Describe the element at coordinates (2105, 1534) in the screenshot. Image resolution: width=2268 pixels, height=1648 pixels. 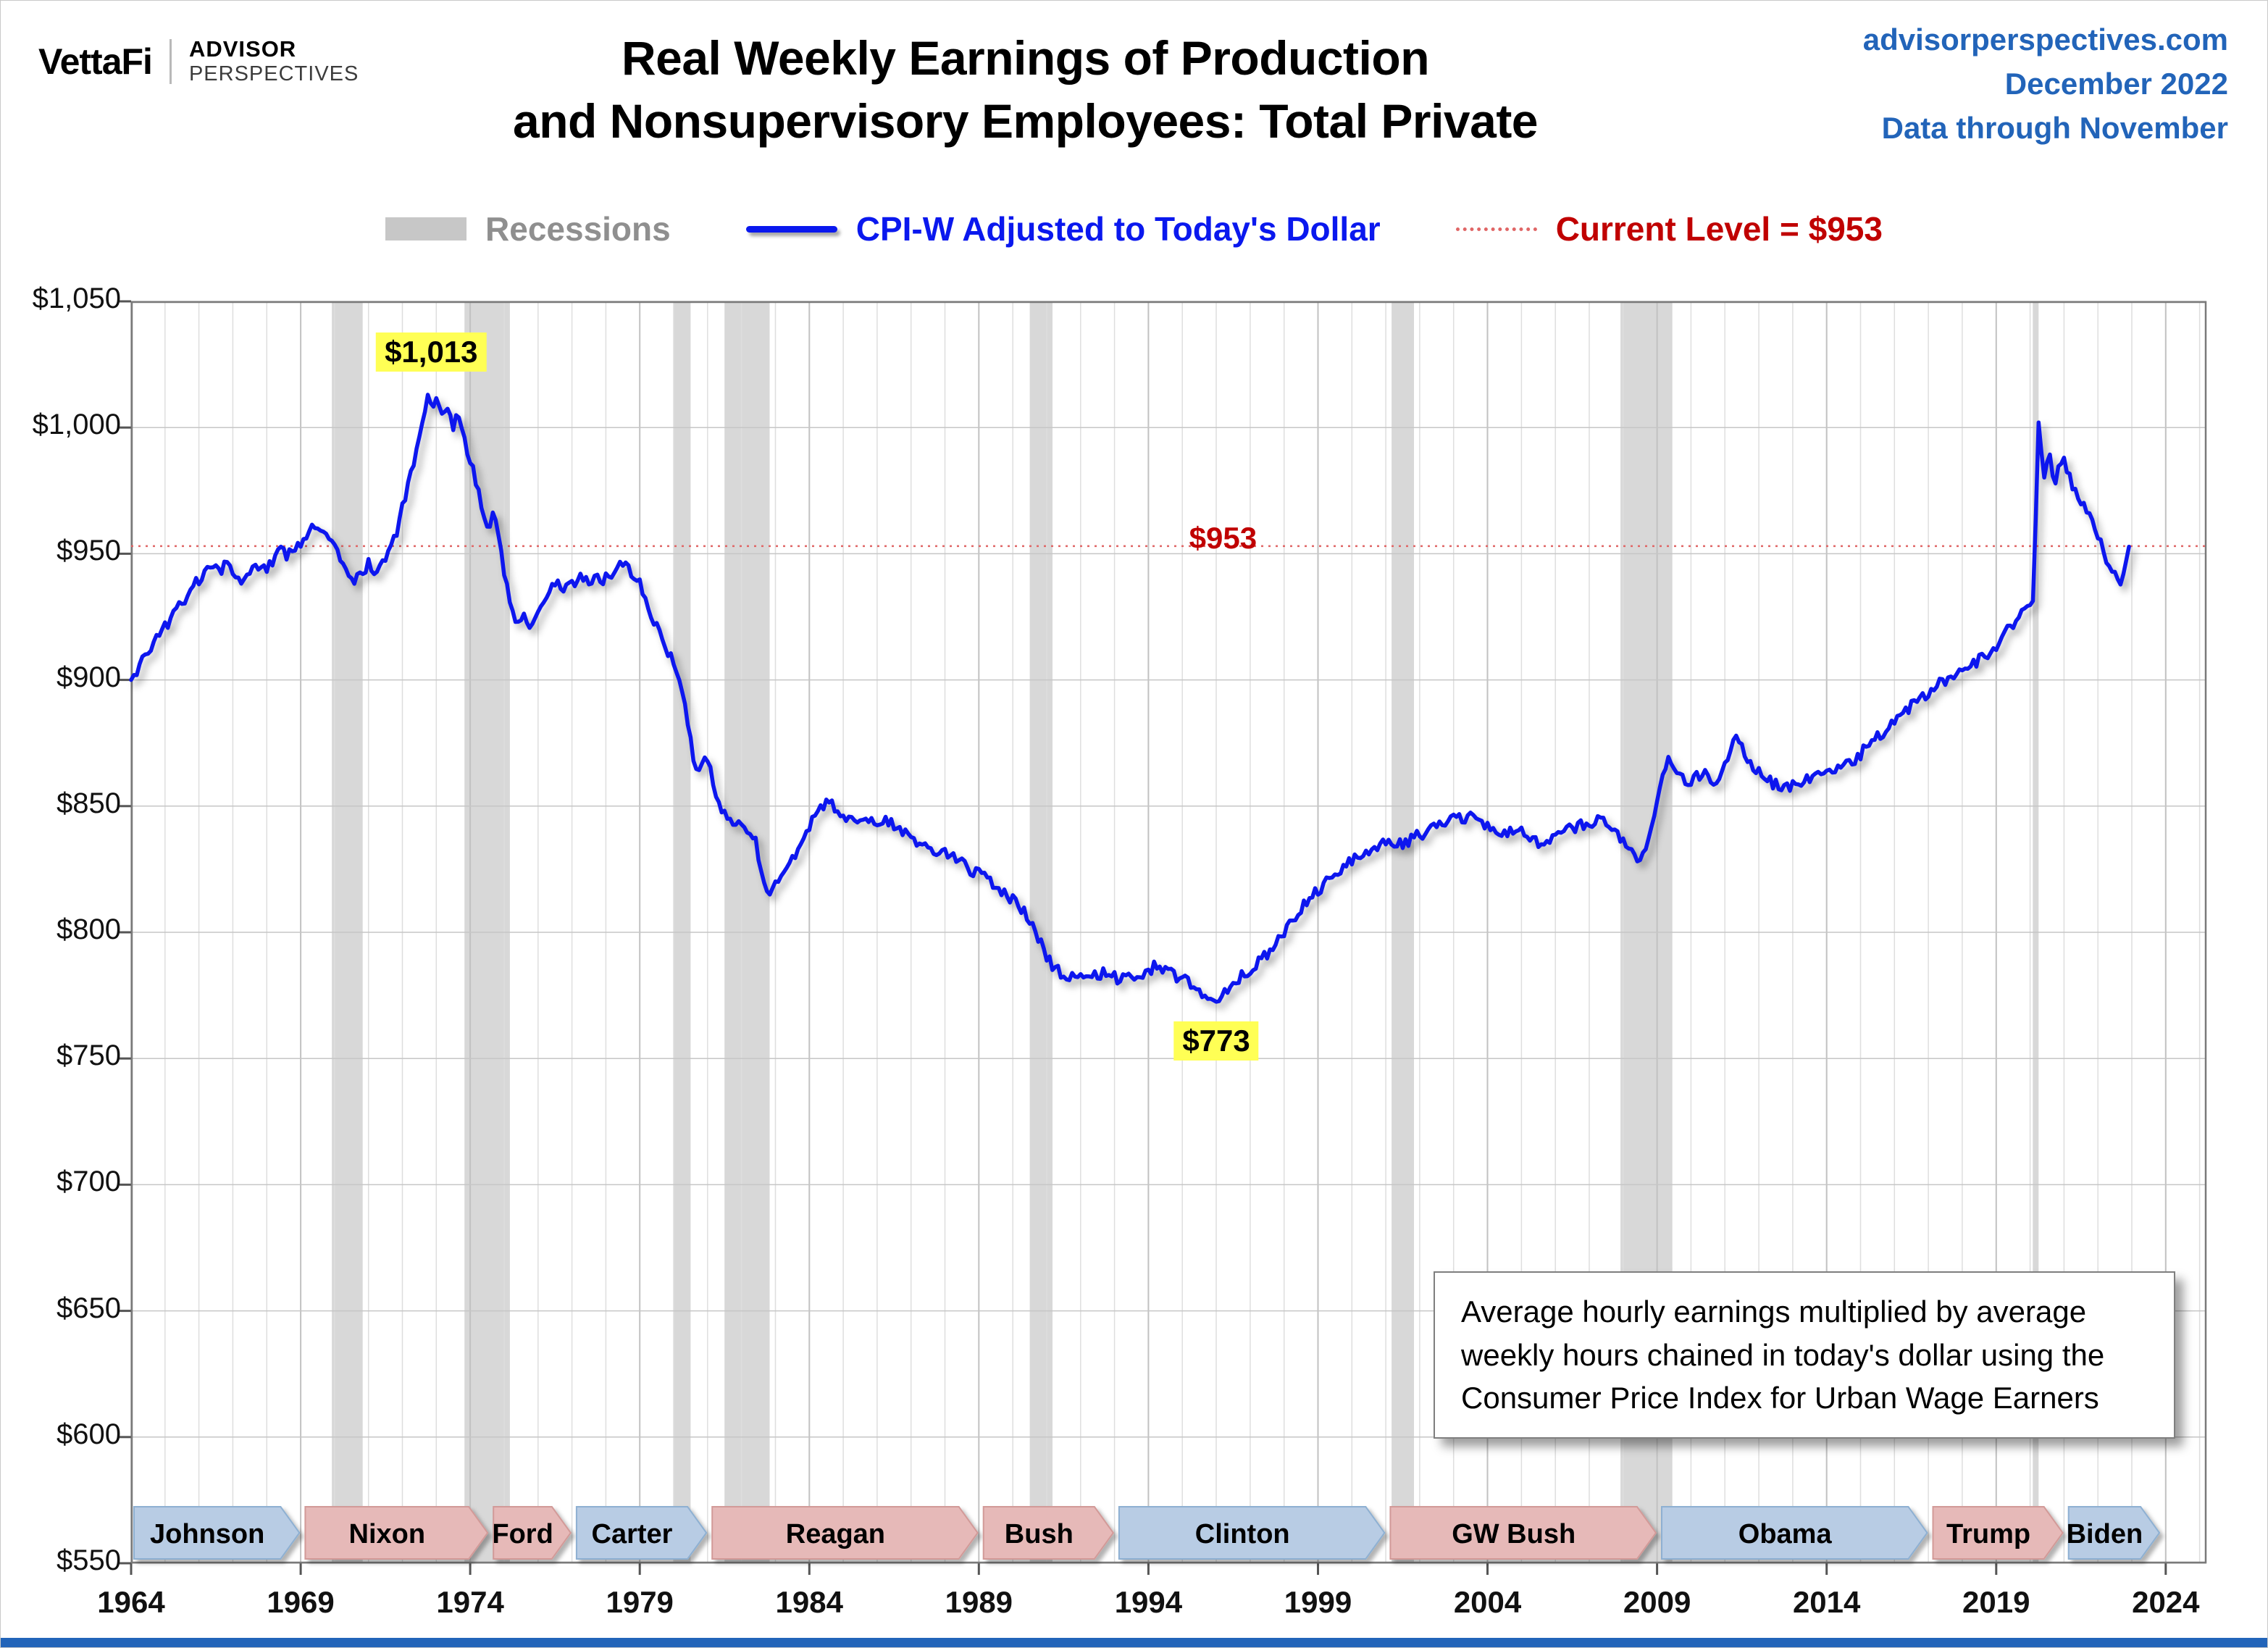
I see `president-label: Biden` at that location.